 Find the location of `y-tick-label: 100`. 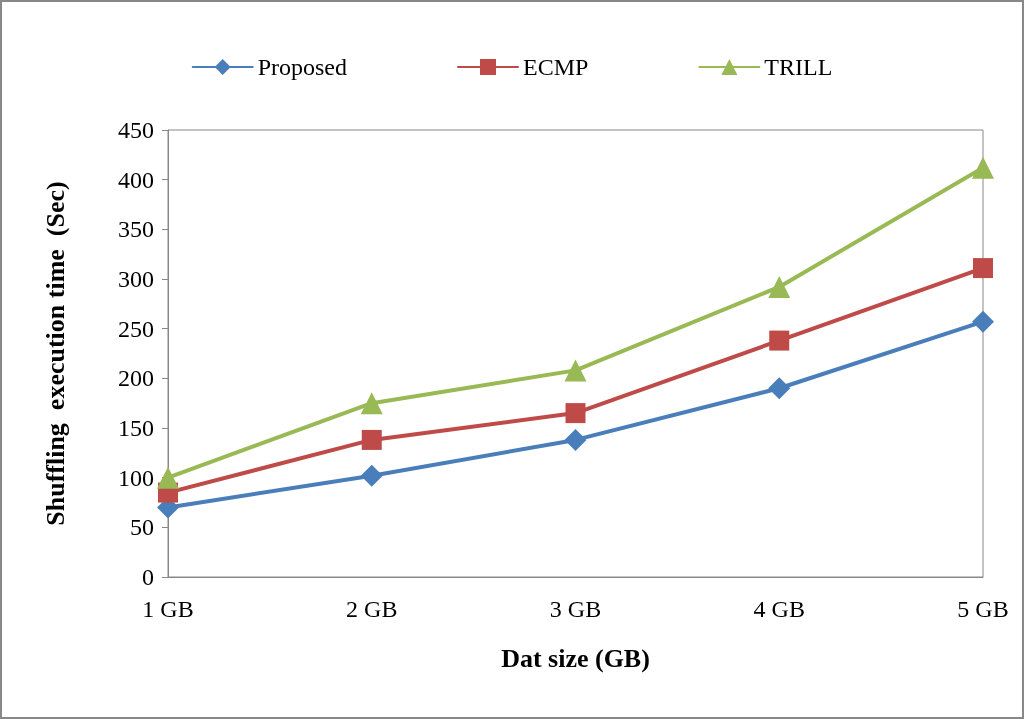

y-tick-label: 100 is located at coordinates (136, 477).